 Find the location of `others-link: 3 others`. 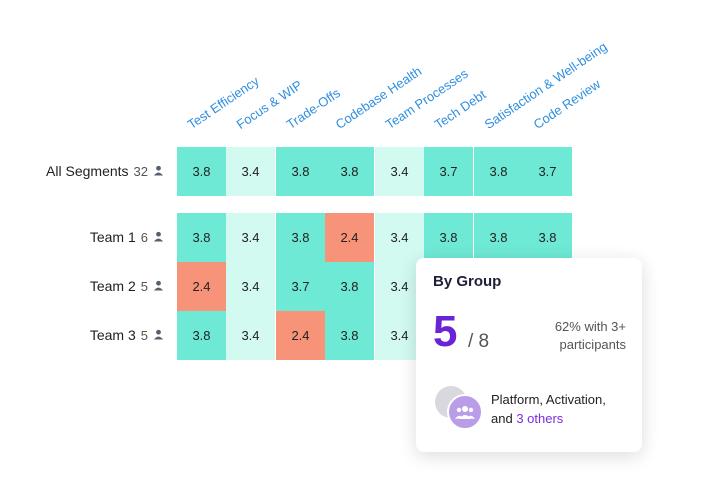

others-link: 3 others is located at coordinates (540, 418).